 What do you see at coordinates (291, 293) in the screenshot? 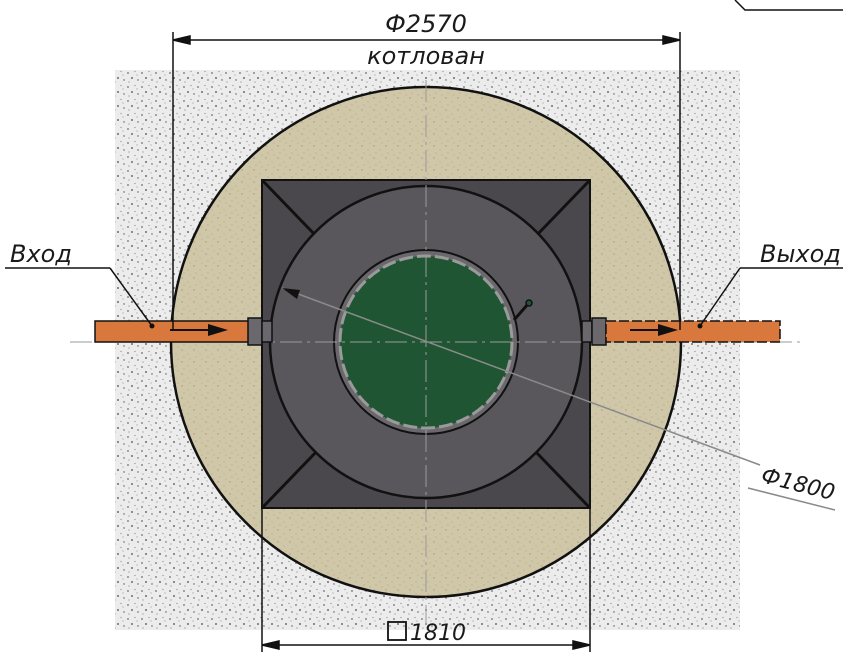
I see `ring-leader-arrow` at bounding box center [291, 293].